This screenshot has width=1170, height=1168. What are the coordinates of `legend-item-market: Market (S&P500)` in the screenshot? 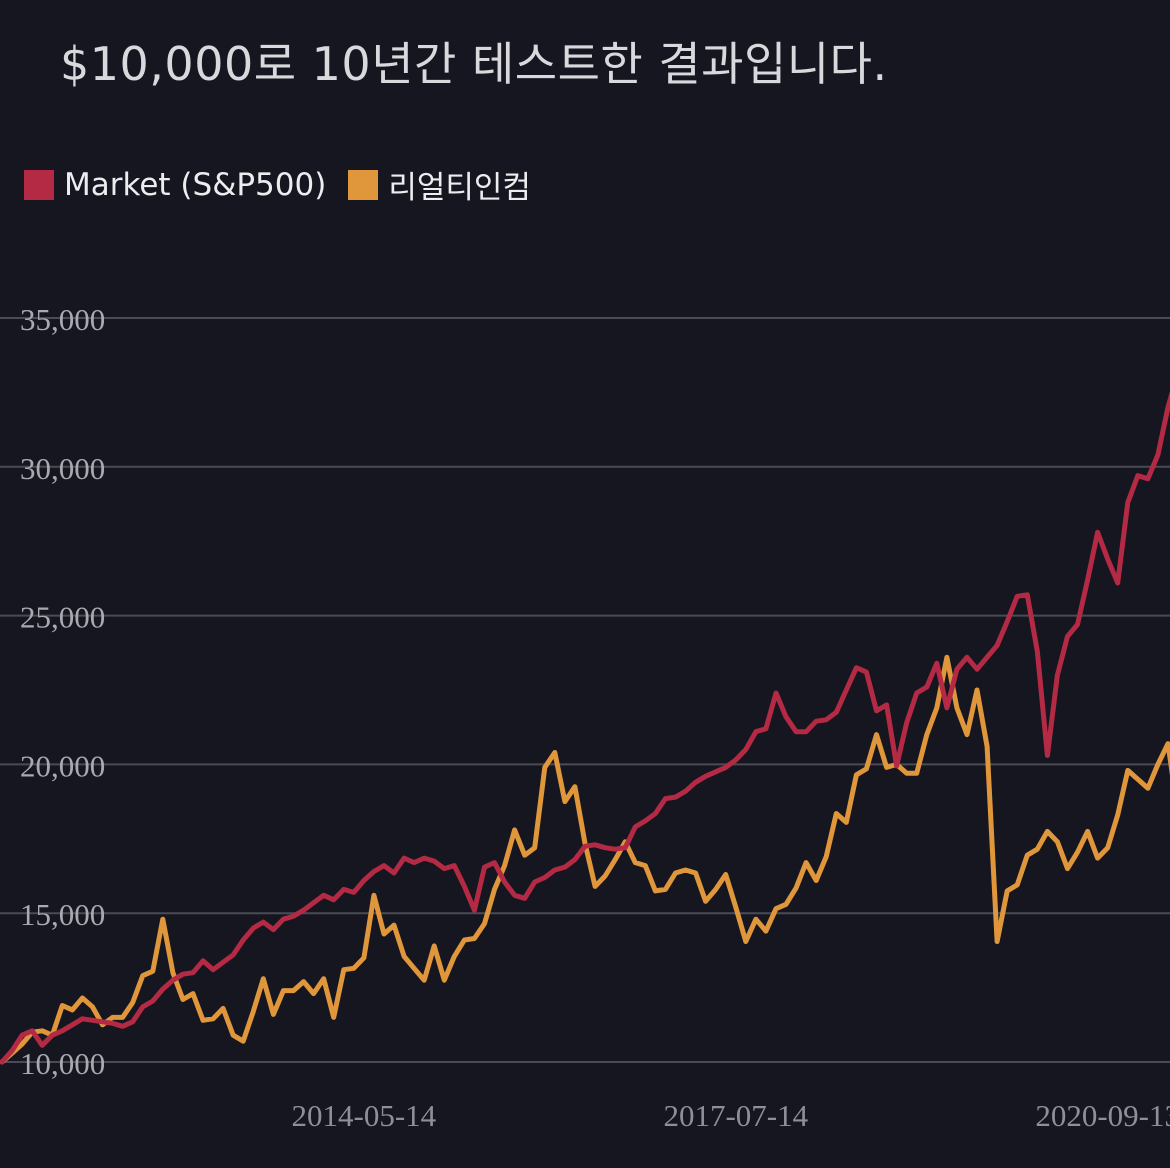 It's located at (175, 185).